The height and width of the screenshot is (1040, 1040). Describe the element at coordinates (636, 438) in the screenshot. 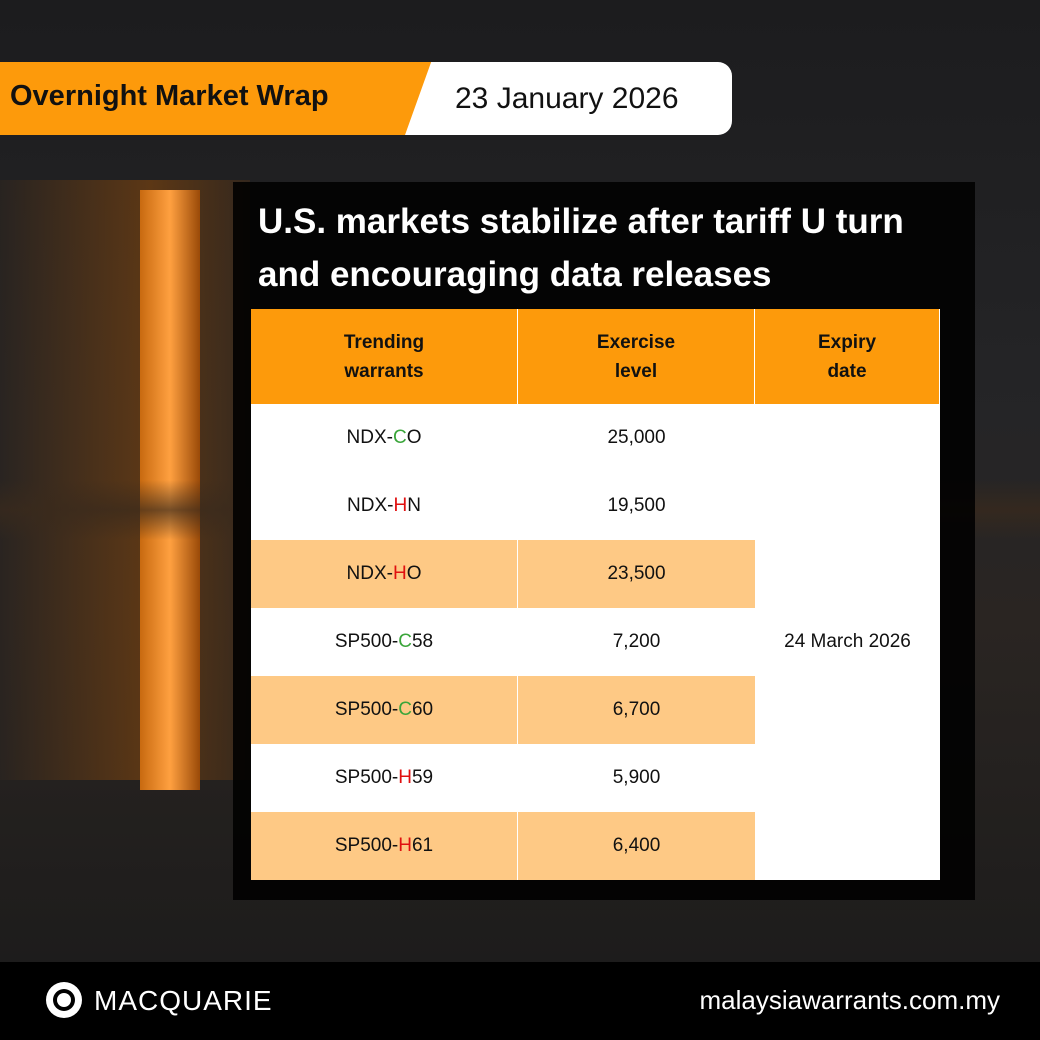

I see `exercise-cell: 25,000` at that location.